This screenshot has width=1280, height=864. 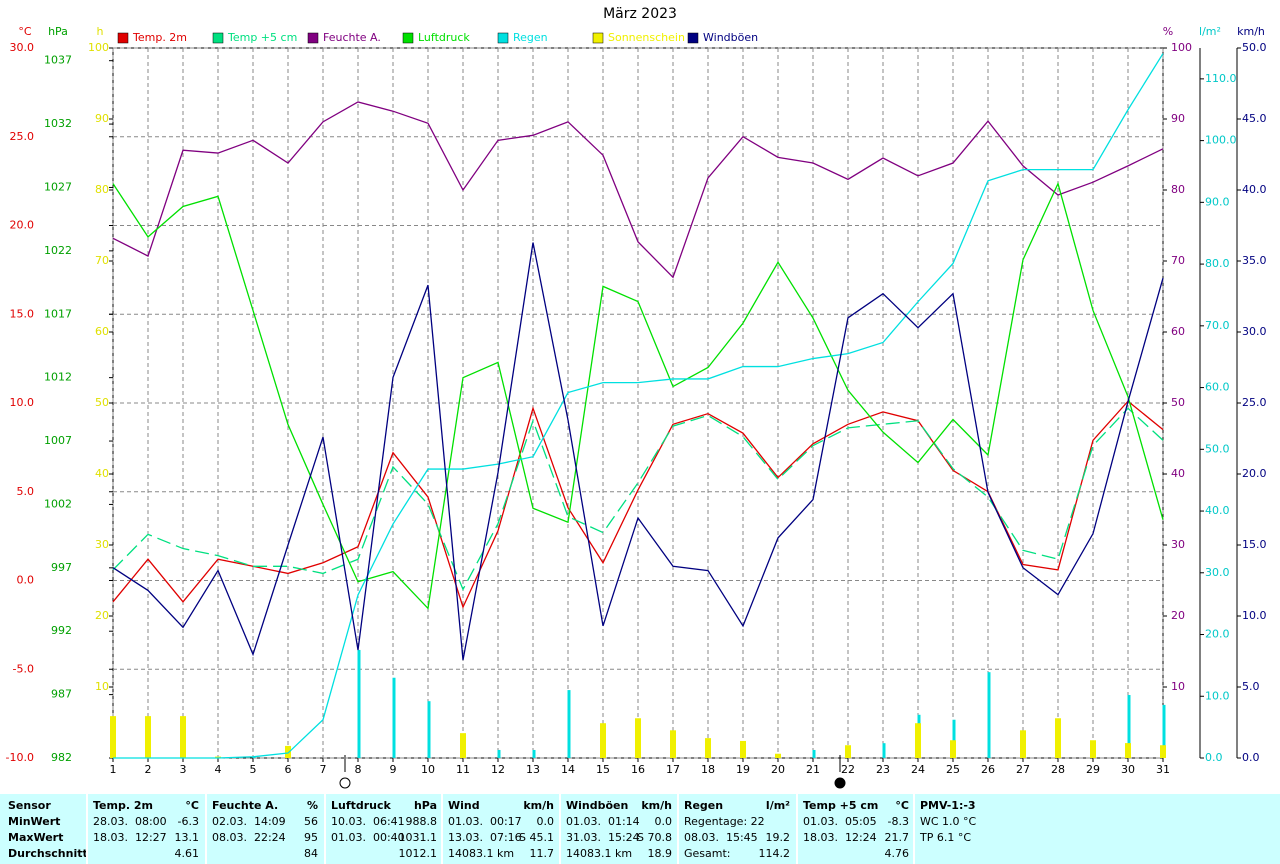 What do you see at coordinates (345, 783) in the screenshot?
I see `full-moon` at bounding box center [345, 783].